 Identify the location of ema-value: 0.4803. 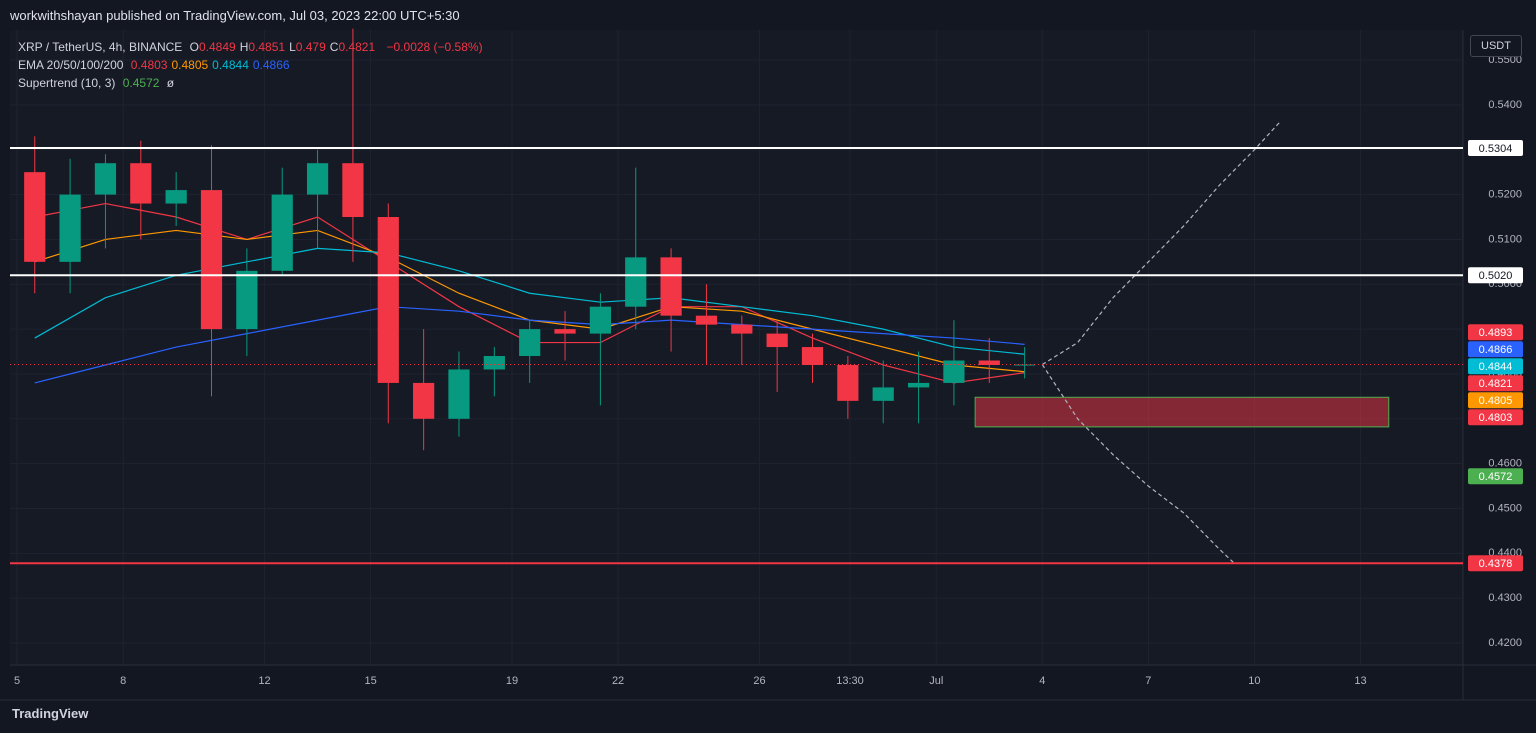
(149, 65).